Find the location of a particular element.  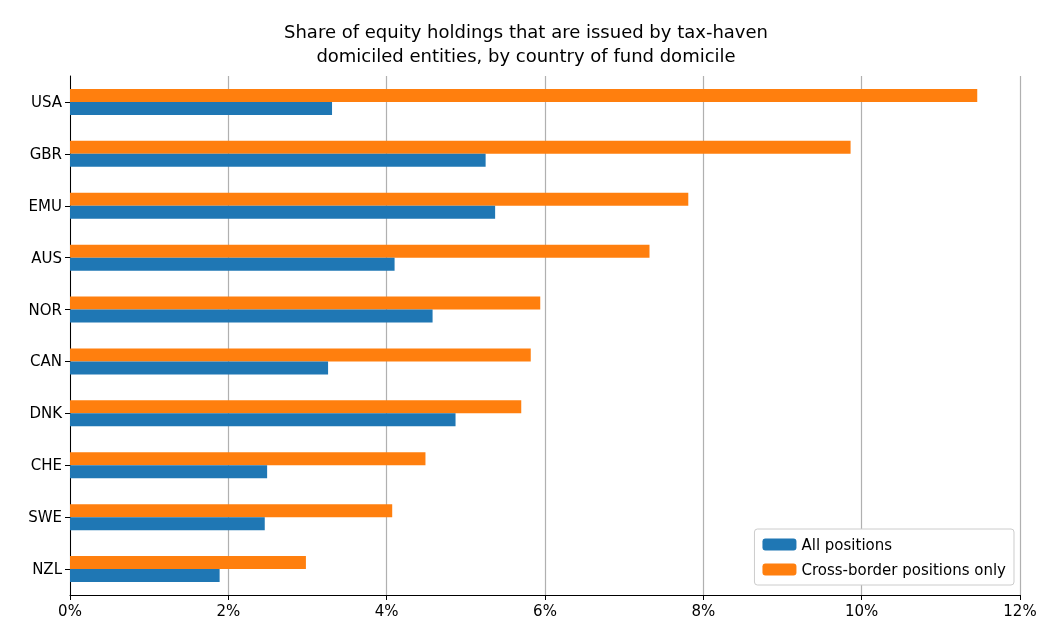

x-tick-label: 8% is located at coordinates (703, 610).